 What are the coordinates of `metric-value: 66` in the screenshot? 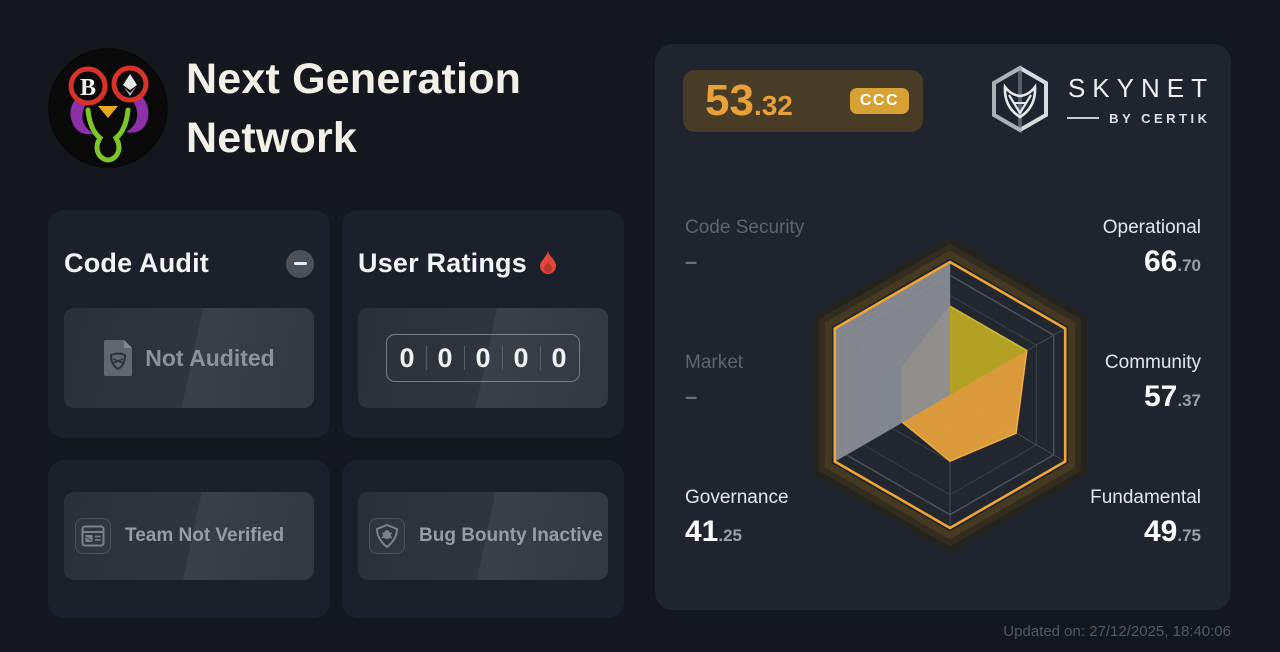 It's located at (1160, 261).